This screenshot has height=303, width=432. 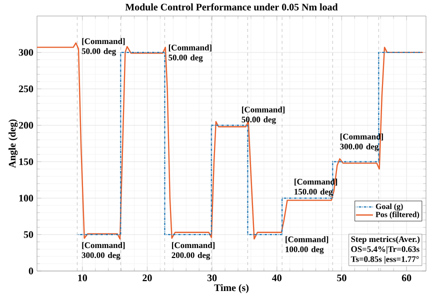 What do you see at coordinates (407, 278) in the screenshot?
I see `x-tick-label: 60` at bounding box center [407, 278].